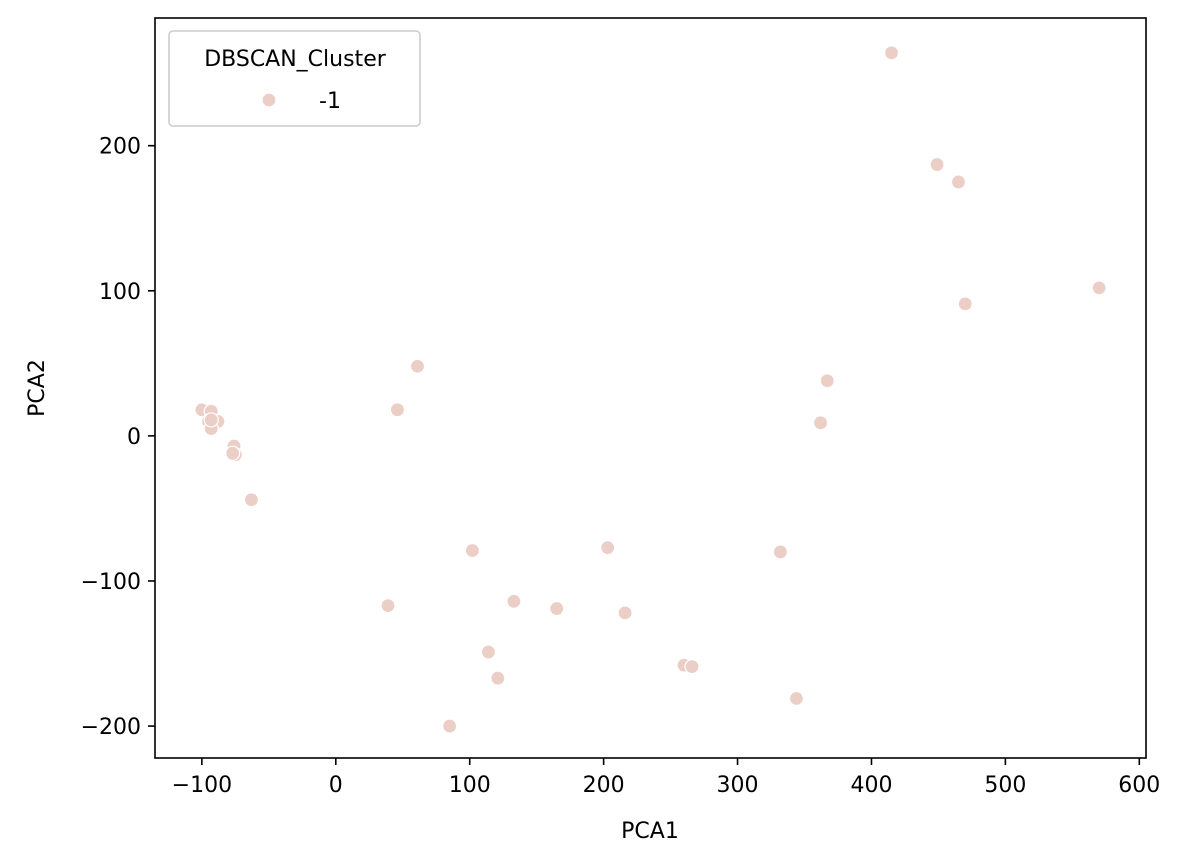 The width and height of the screenshot is (1188, 865). I want to click on x-tick-label: 600, so click(1139, 785).